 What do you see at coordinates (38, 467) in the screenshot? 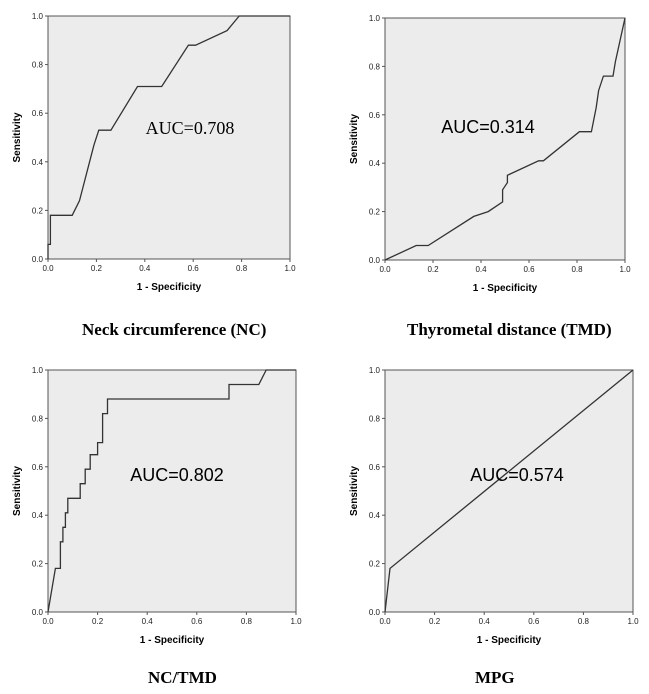
I see `y-tick-label-2-3: 0.6` at bounding box center [38, 467].